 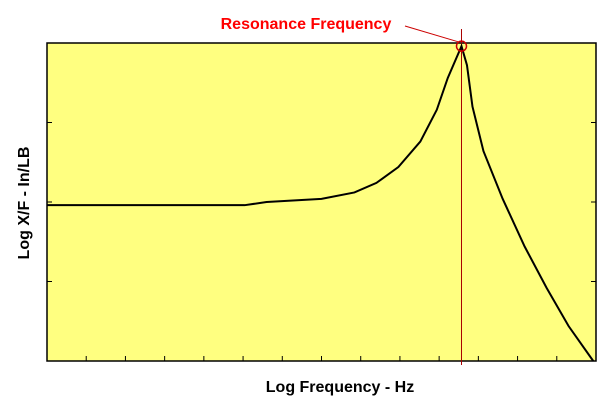 I want to click on annotation-label: Resonance Frequency, so click(x=306, y=24).